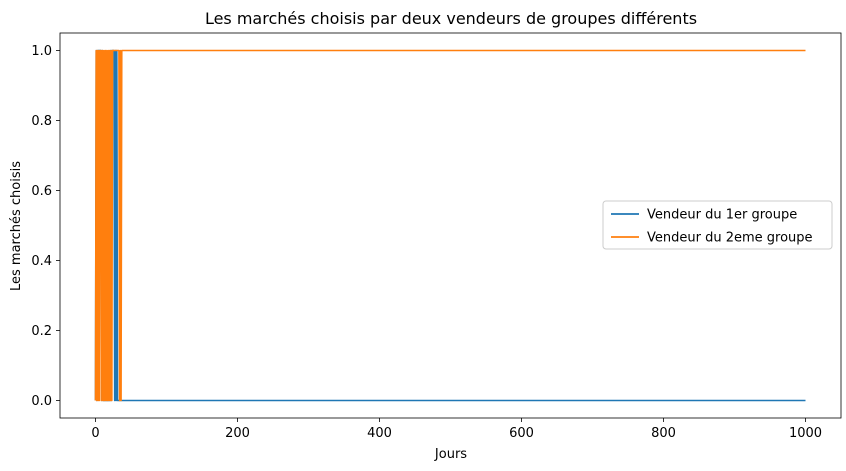 The image size is (846, 471). I want to click on y-tick-label: 1.0, so click(41, 51).